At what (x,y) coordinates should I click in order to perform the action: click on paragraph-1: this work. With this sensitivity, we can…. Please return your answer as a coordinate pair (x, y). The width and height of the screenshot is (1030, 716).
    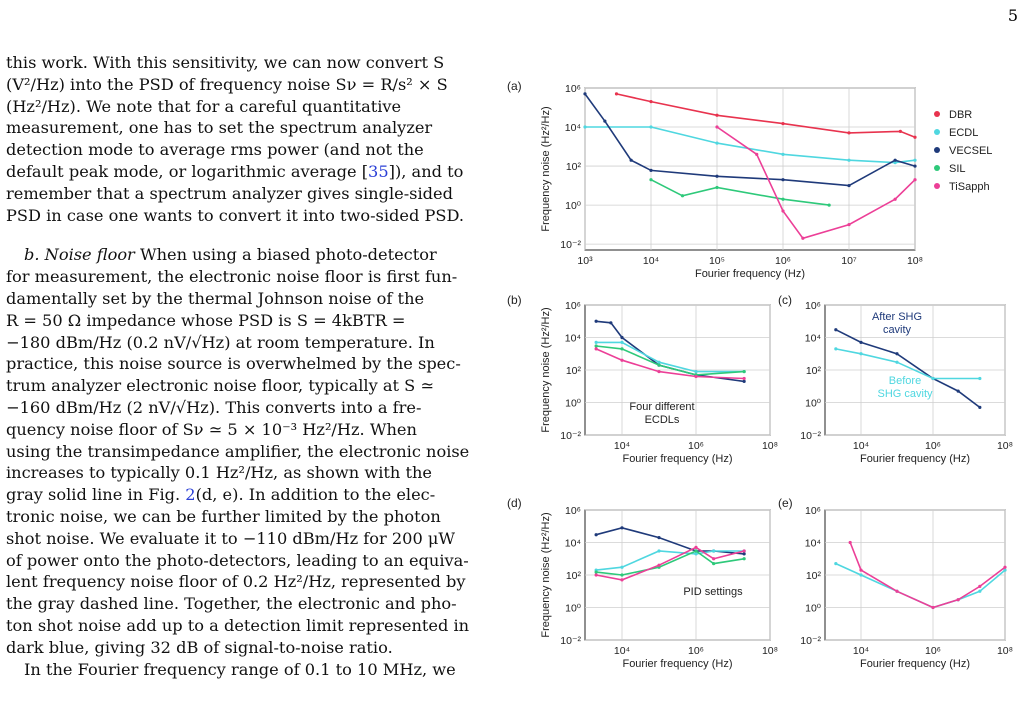
    Looking at the image, I should click on (235, 139).